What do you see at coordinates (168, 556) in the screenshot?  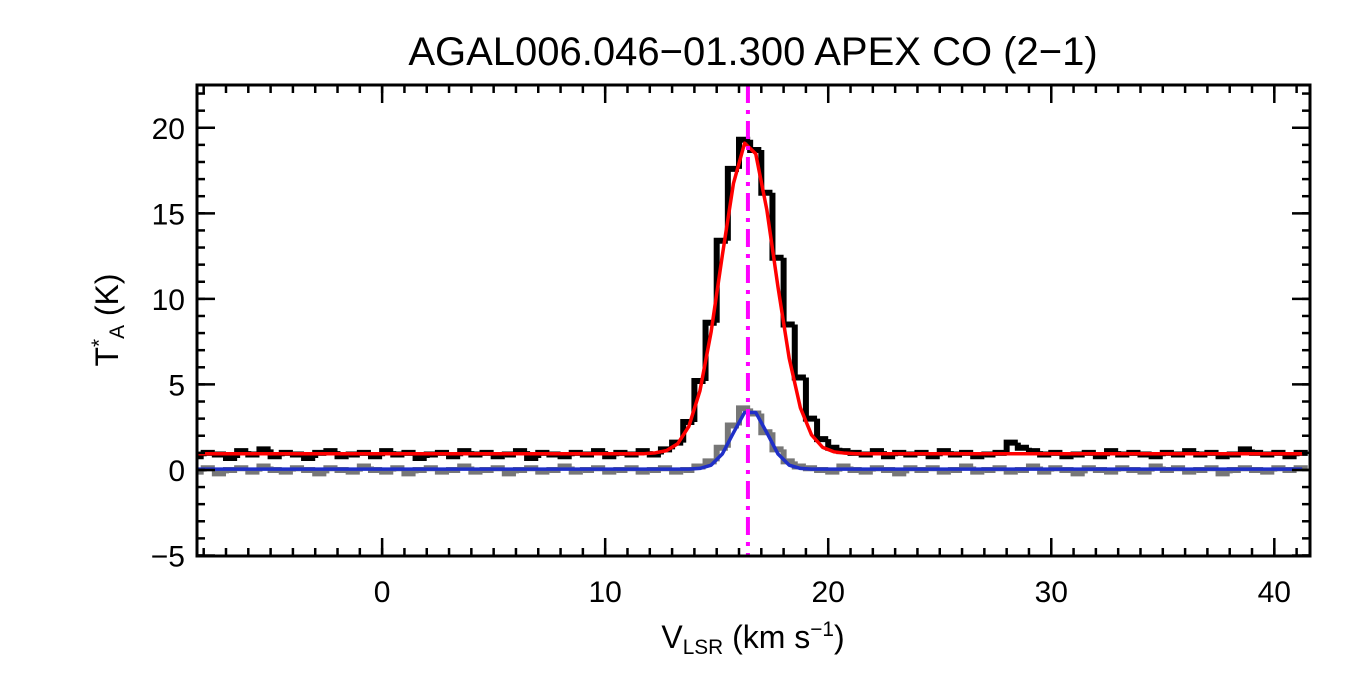 I see `y-tick-label: −5` at bounding box center [168, 556].